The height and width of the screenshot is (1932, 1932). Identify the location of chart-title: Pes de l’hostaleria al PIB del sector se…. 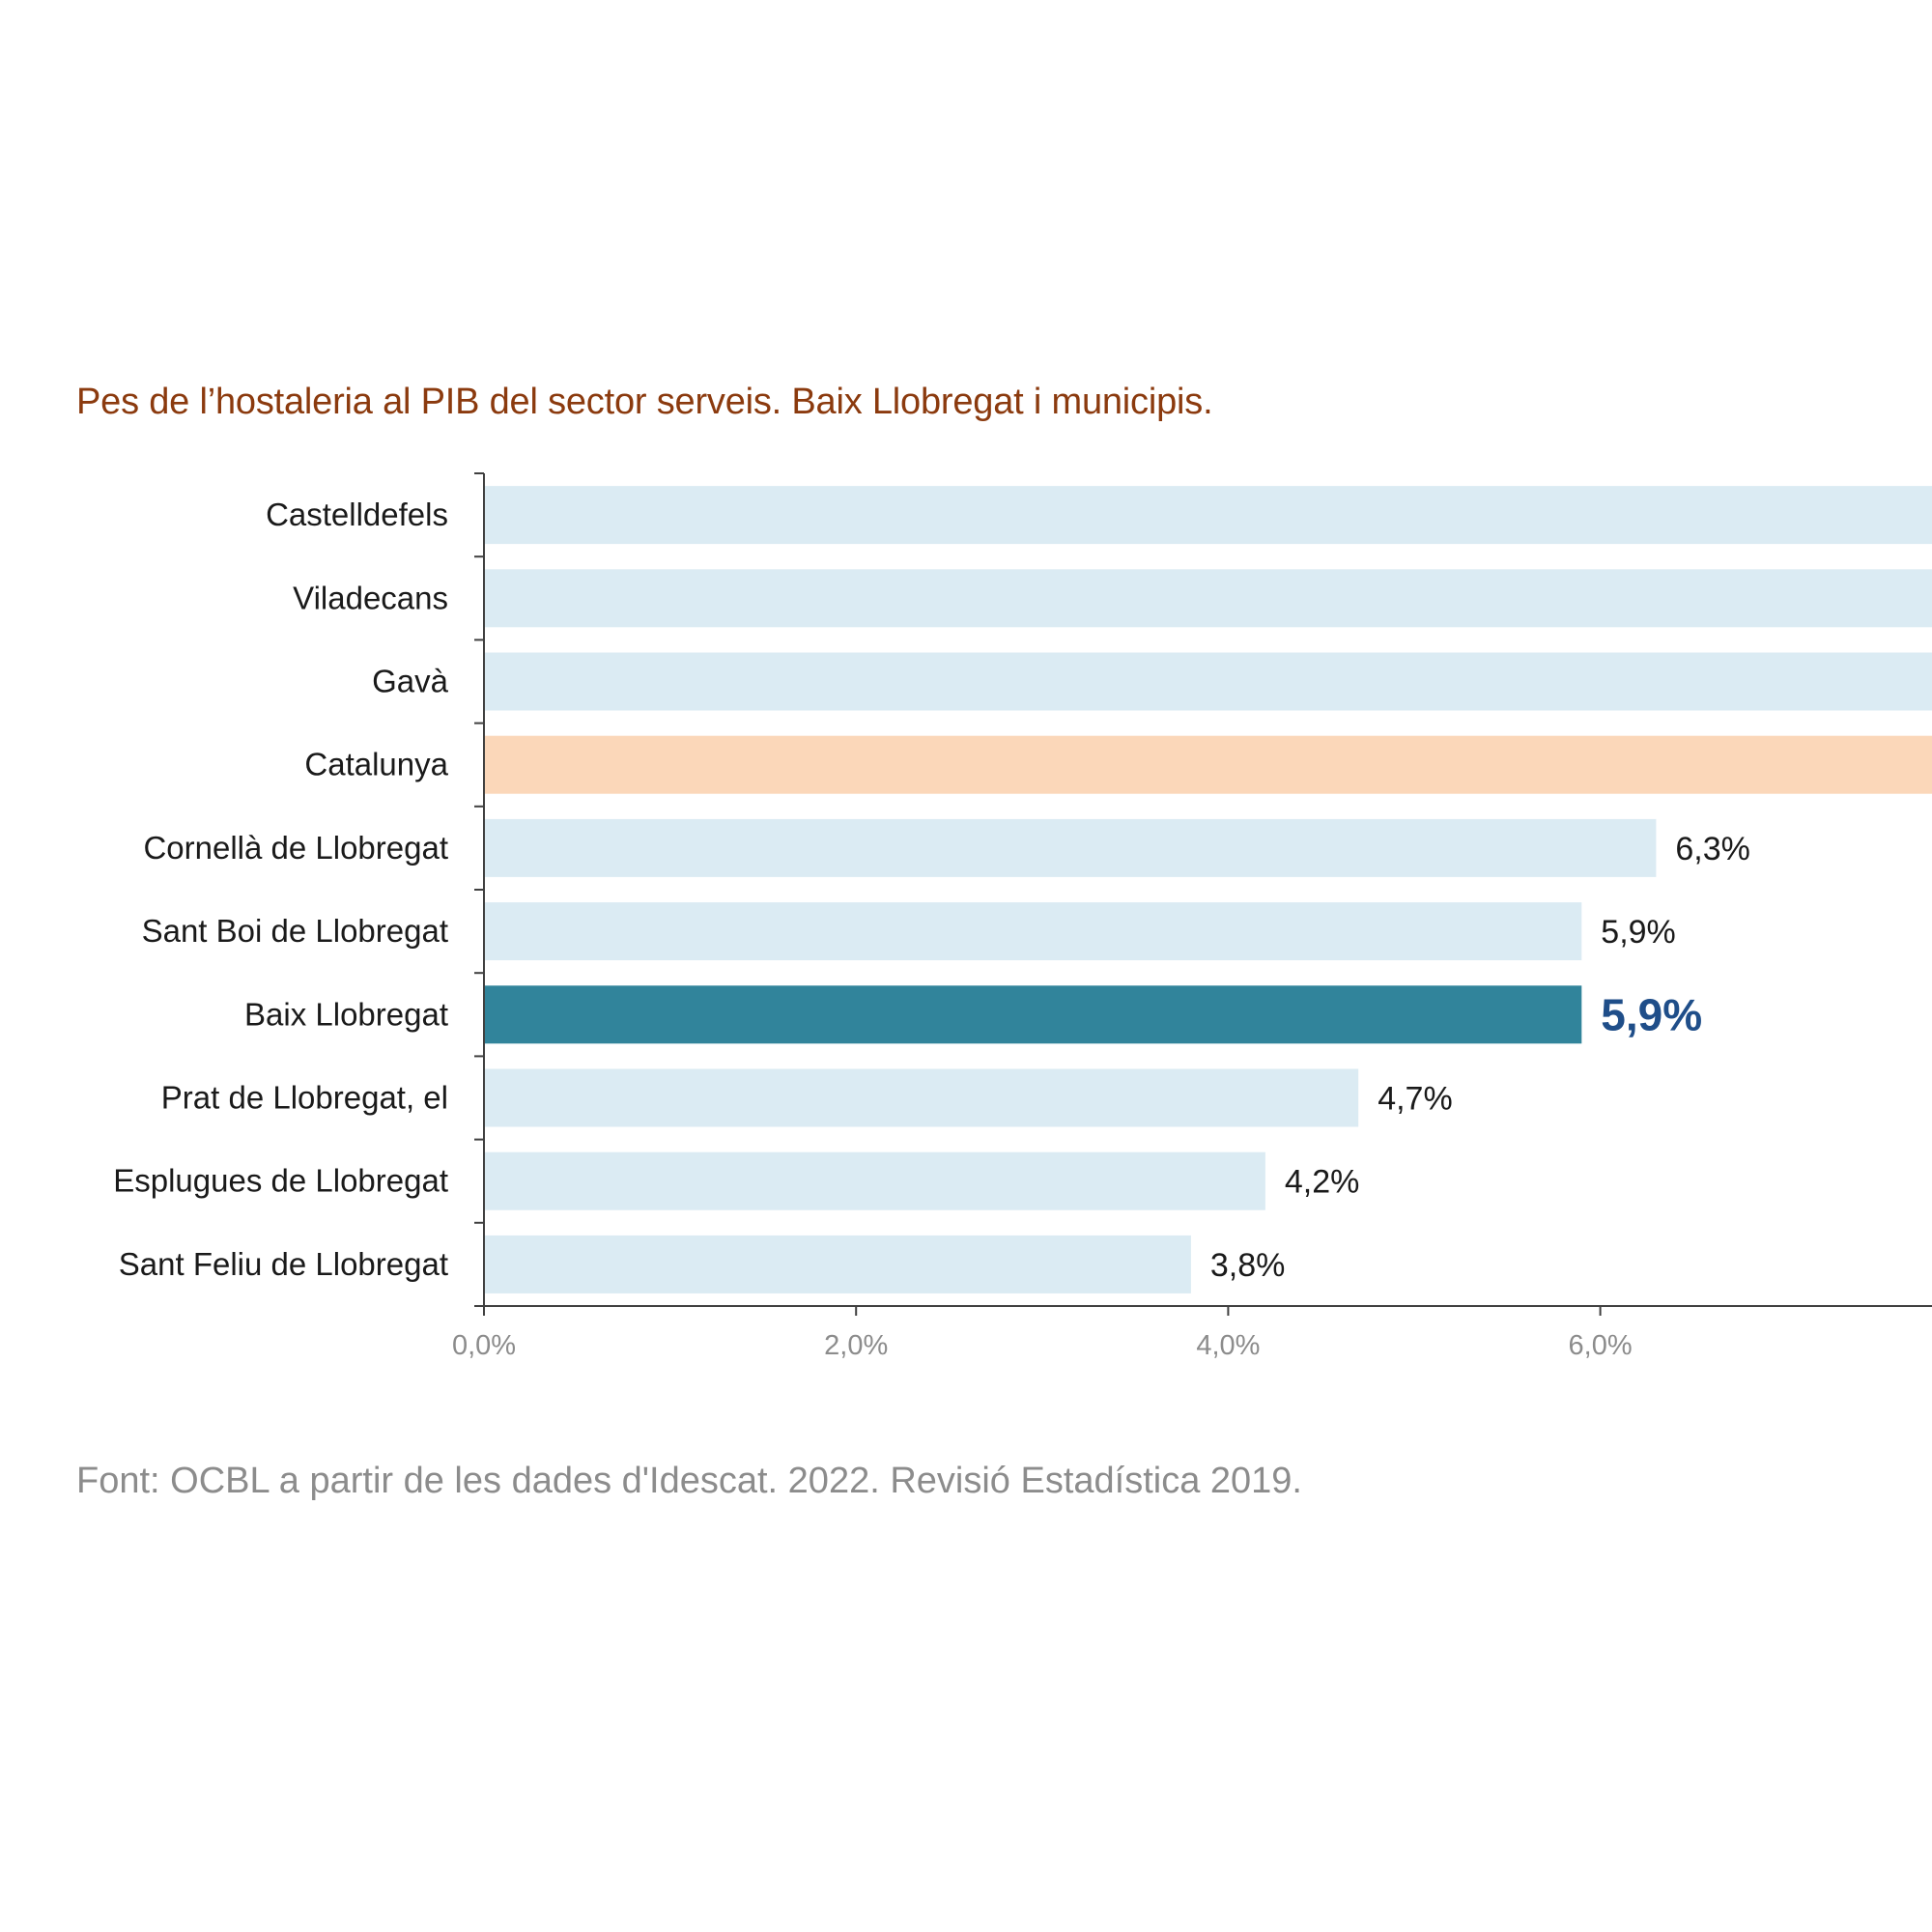
(644, 402).